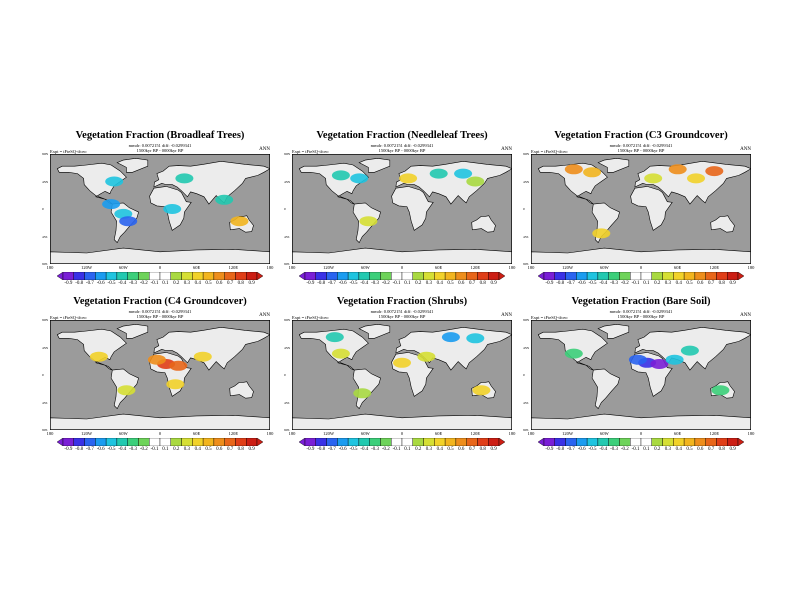 The height and width of the screenshot is (600, 800). Describe the element at coordinates (230, 283) in the screenshot. I see `colorbar-label: 0.7` at that location.